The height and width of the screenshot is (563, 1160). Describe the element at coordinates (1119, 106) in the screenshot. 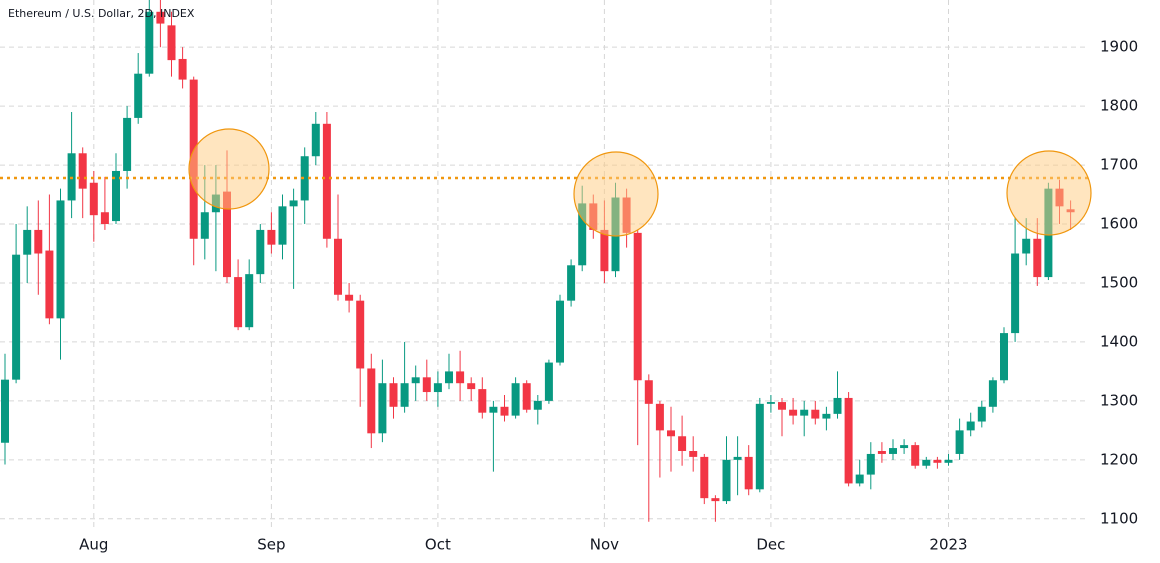

I see `y-tick-label: 1800` at that location.